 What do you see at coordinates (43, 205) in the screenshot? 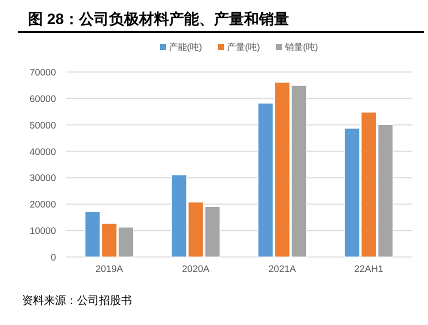
I see `y-tick-label: 20000` at bounding box center [43, 205].